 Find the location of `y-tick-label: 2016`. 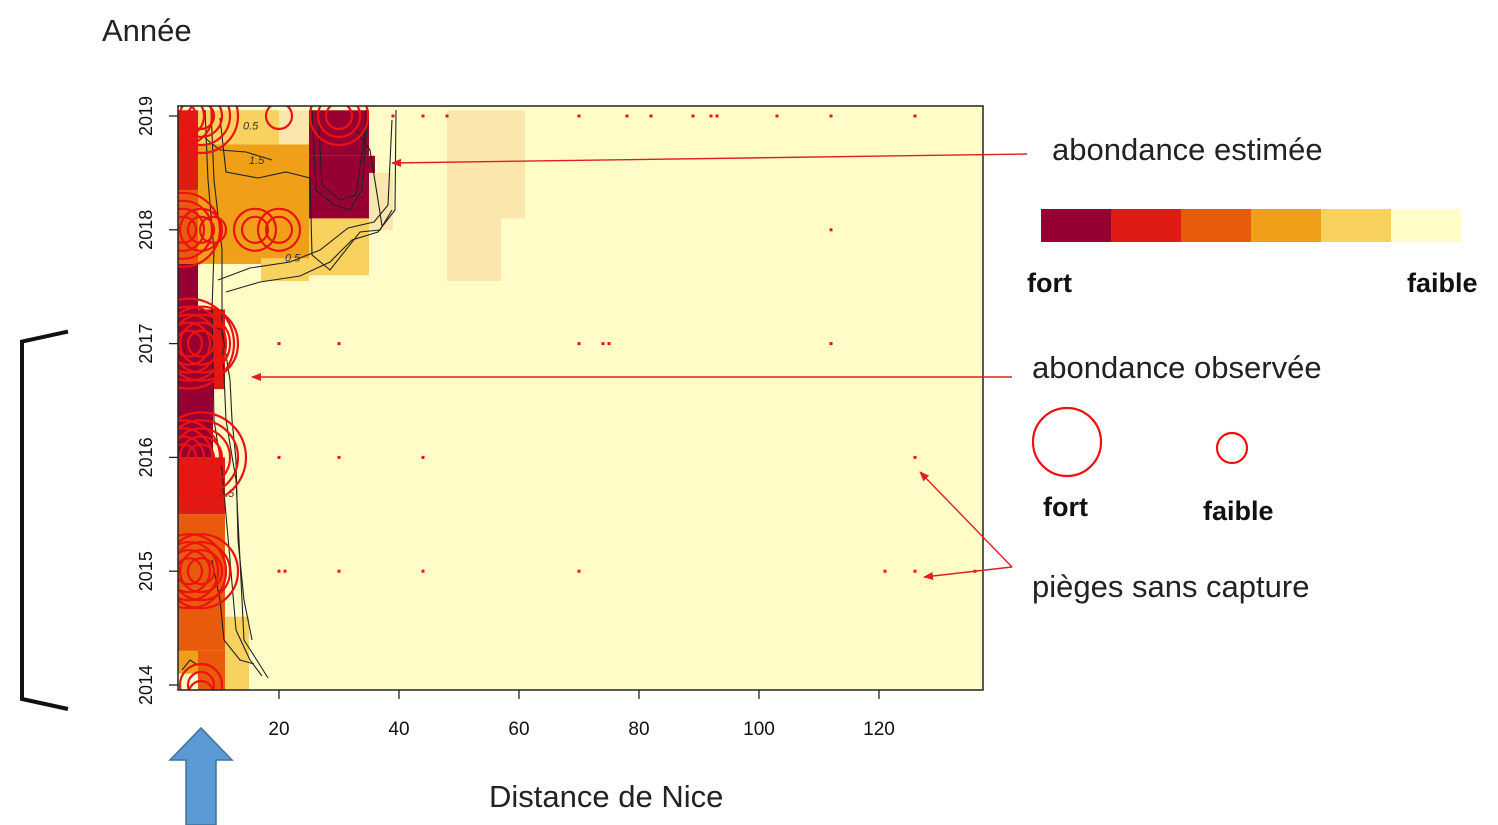

y-tick-label: 2016 is located at coordinates (146, 457).